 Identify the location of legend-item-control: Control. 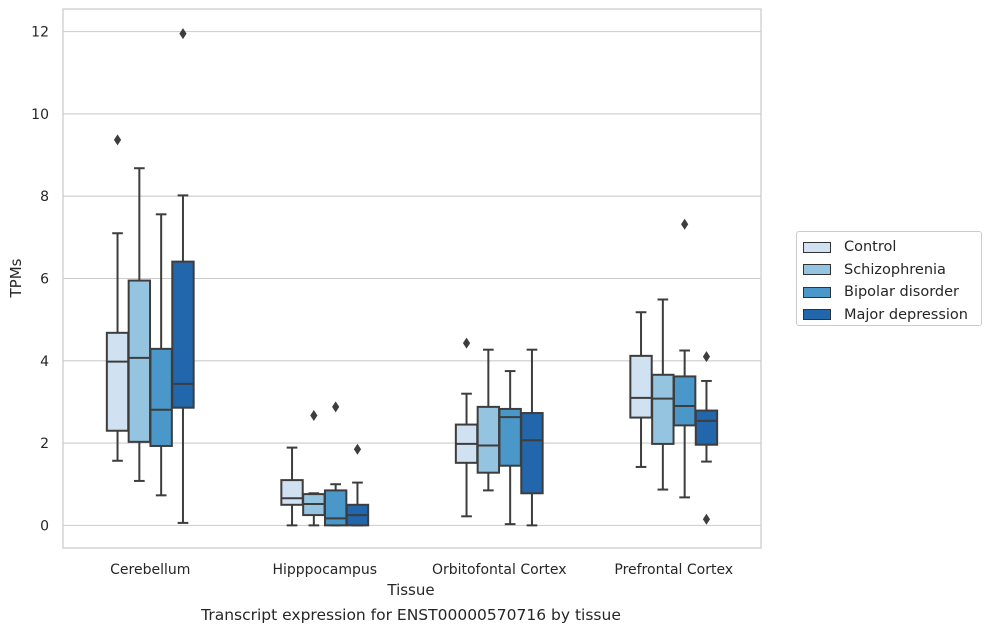
(892, 247).